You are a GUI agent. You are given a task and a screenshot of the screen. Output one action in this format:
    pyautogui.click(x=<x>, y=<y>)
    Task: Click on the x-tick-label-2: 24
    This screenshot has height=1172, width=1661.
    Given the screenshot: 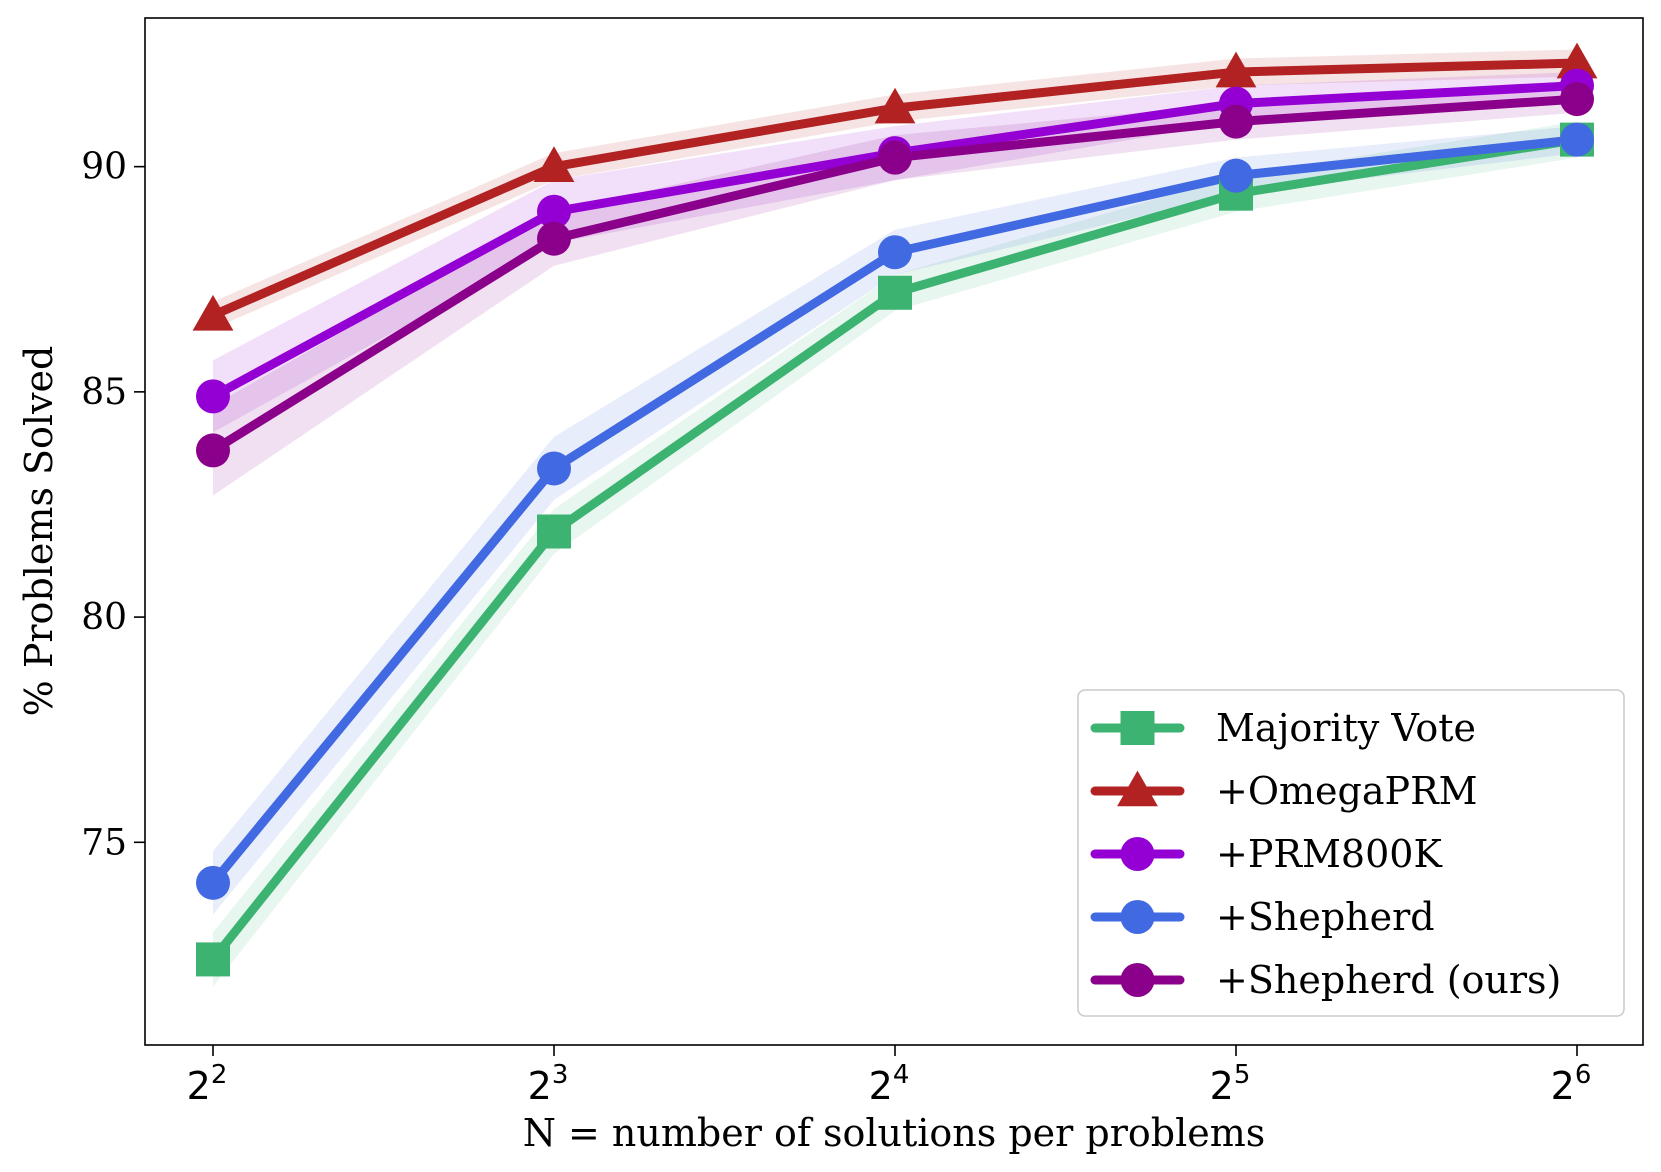 What is the action you would take?
    pyautogui.click(x=889, y=1084)
    